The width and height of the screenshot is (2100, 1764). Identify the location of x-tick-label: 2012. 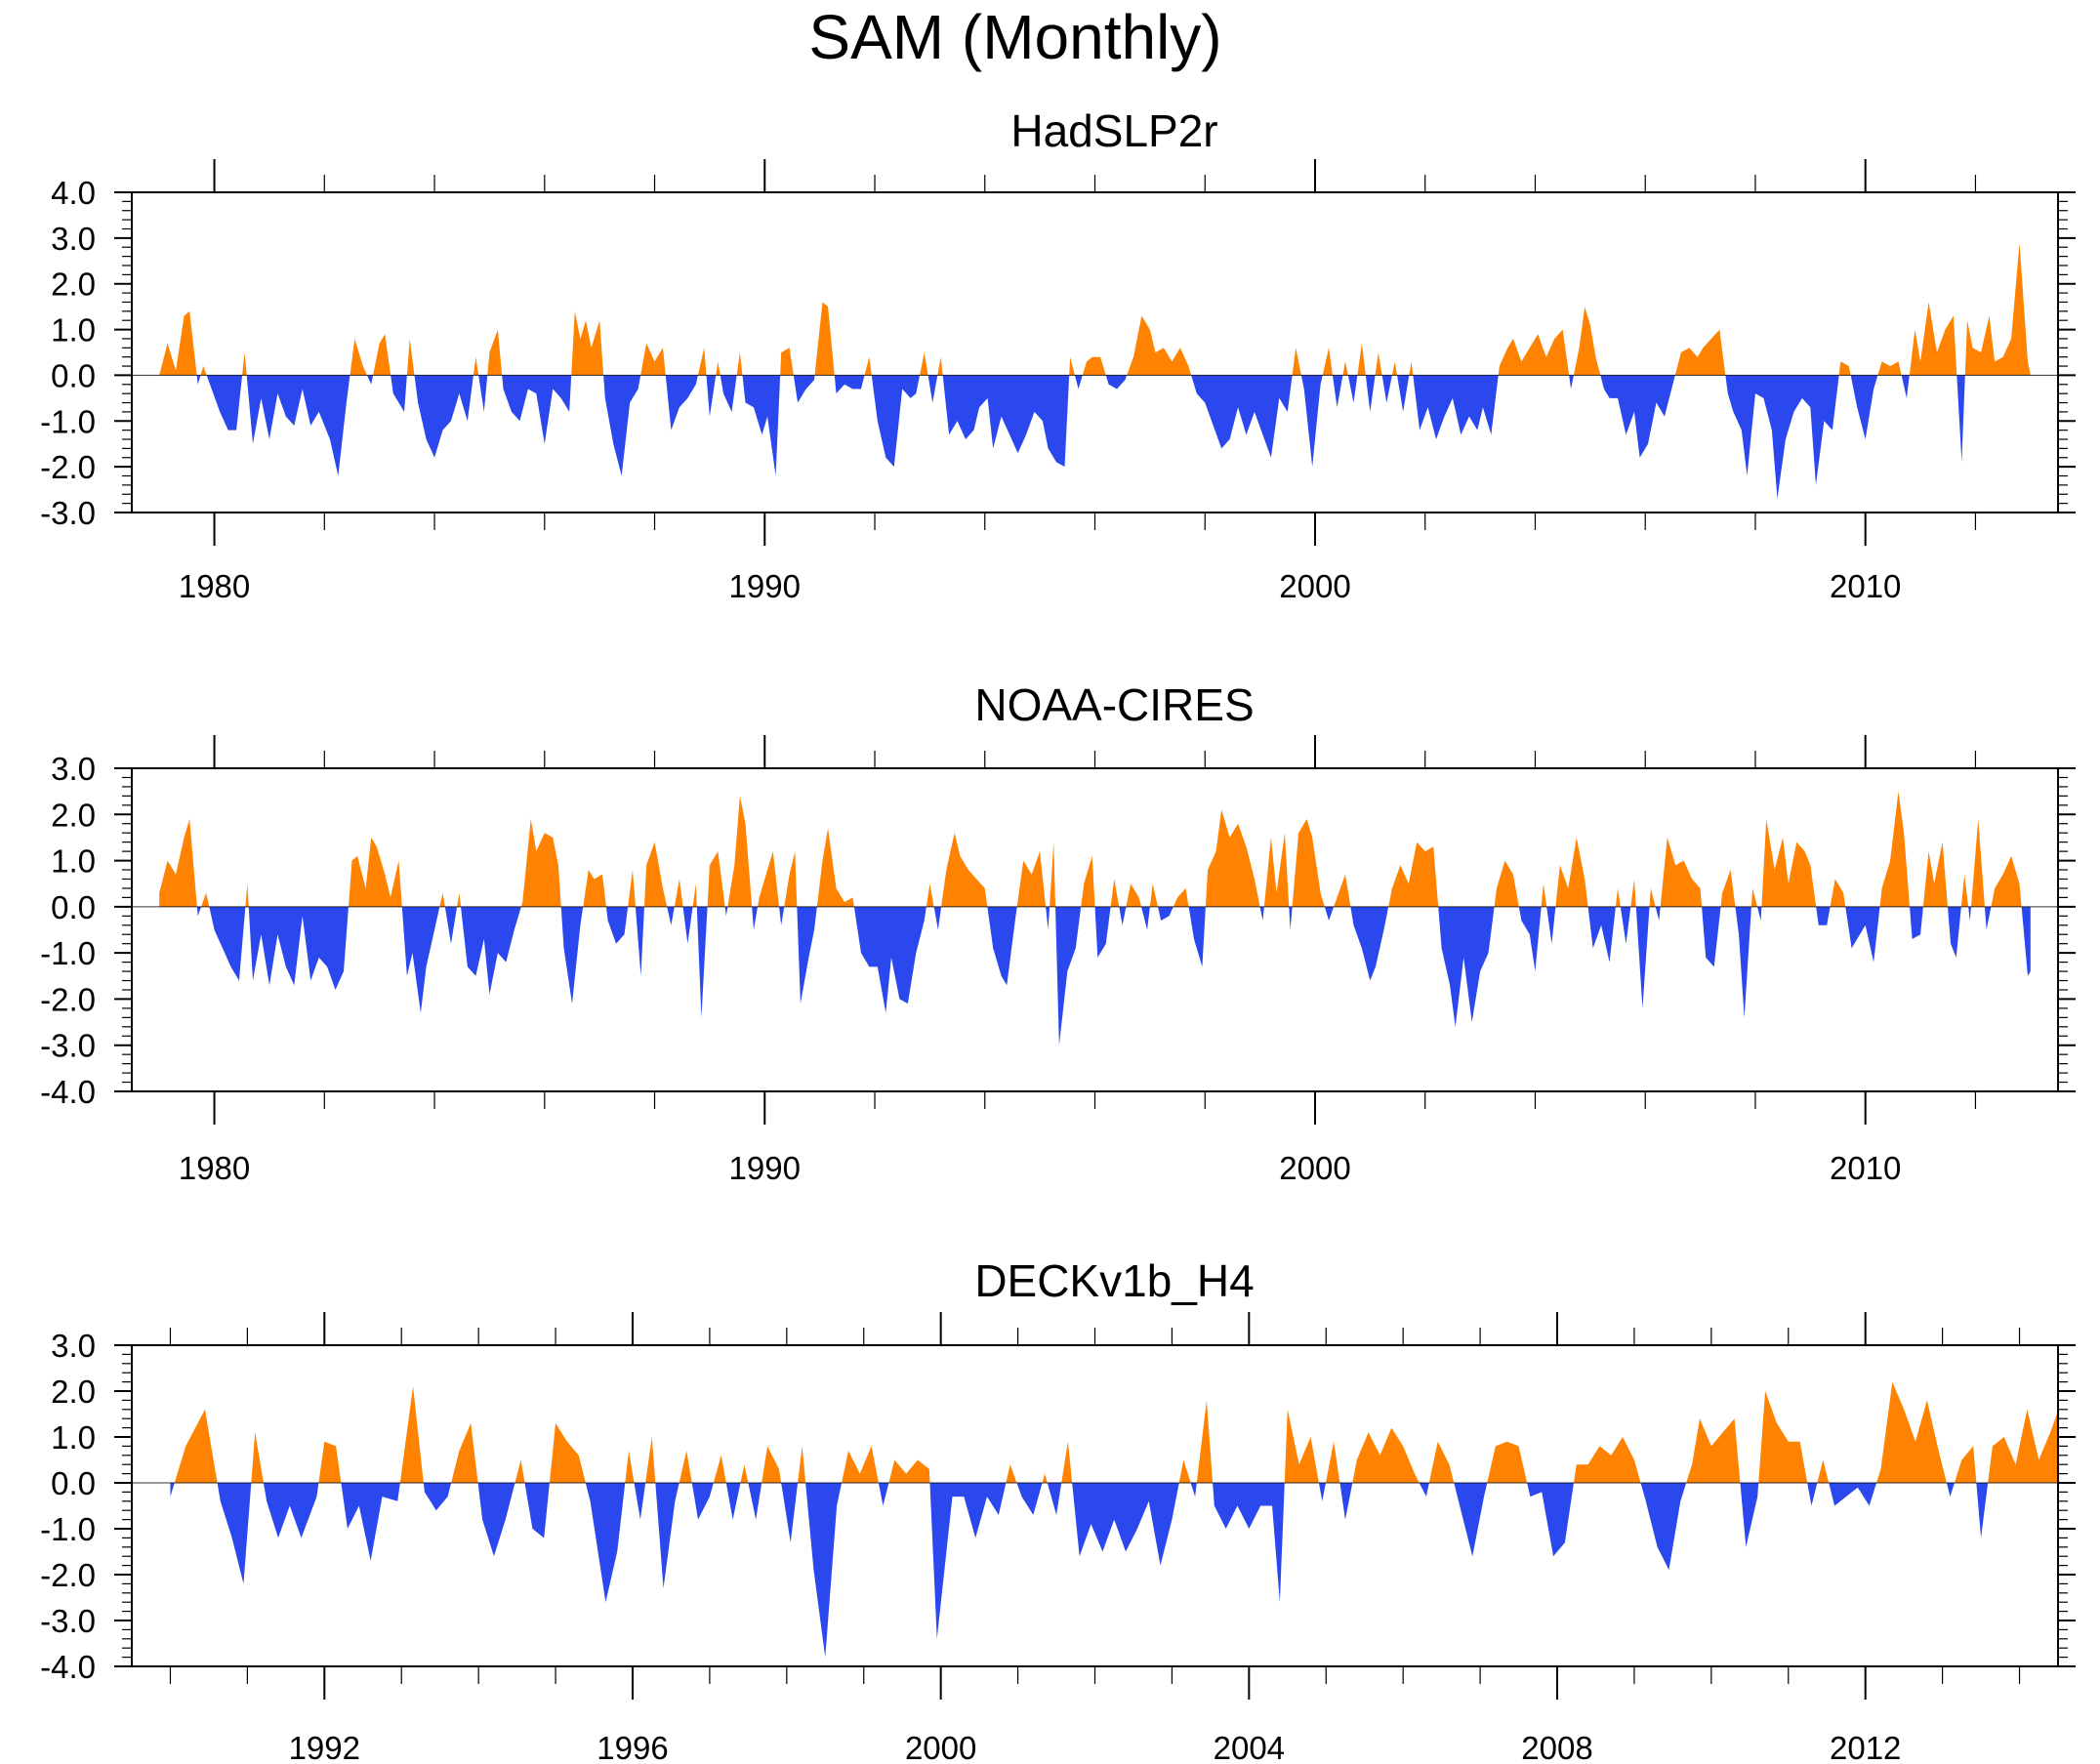
(1865, 1747).